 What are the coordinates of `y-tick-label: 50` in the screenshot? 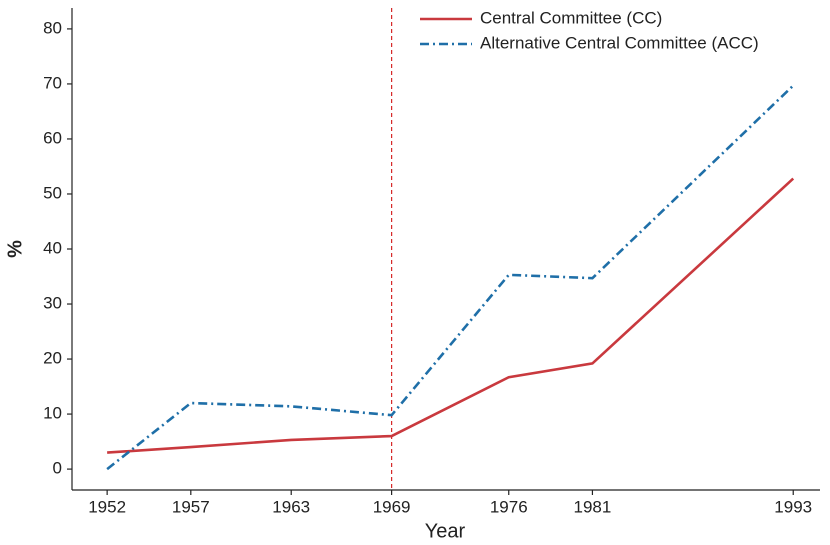 It's located at (52, 192).